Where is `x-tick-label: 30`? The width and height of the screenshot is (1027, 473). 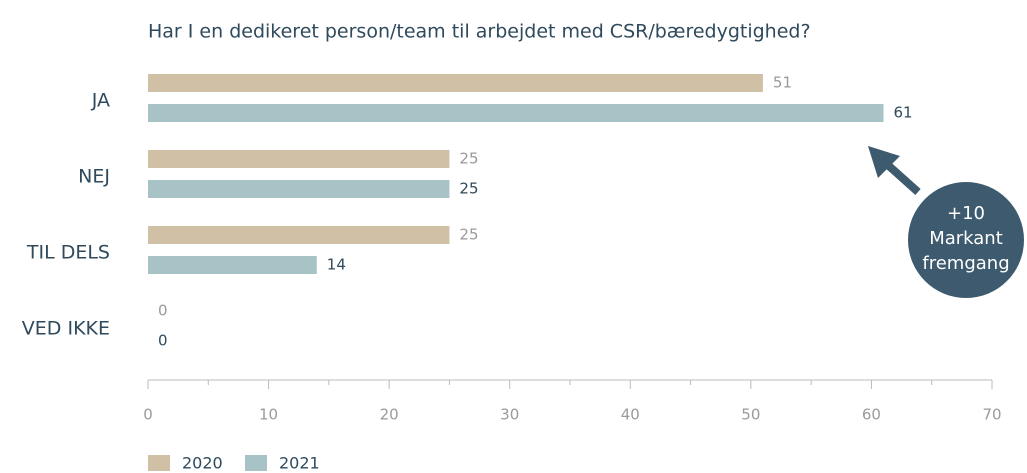 x-tick-label: 30 is located at coordinates (509, 415).